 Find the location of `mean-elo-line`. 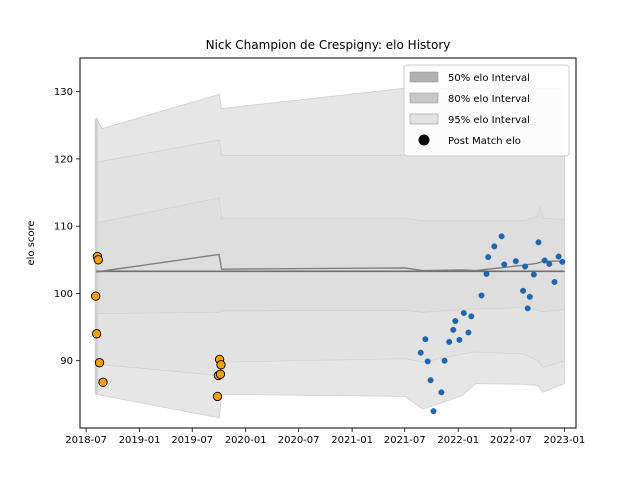

mean-elo-line is located at coordinates (330, 263).